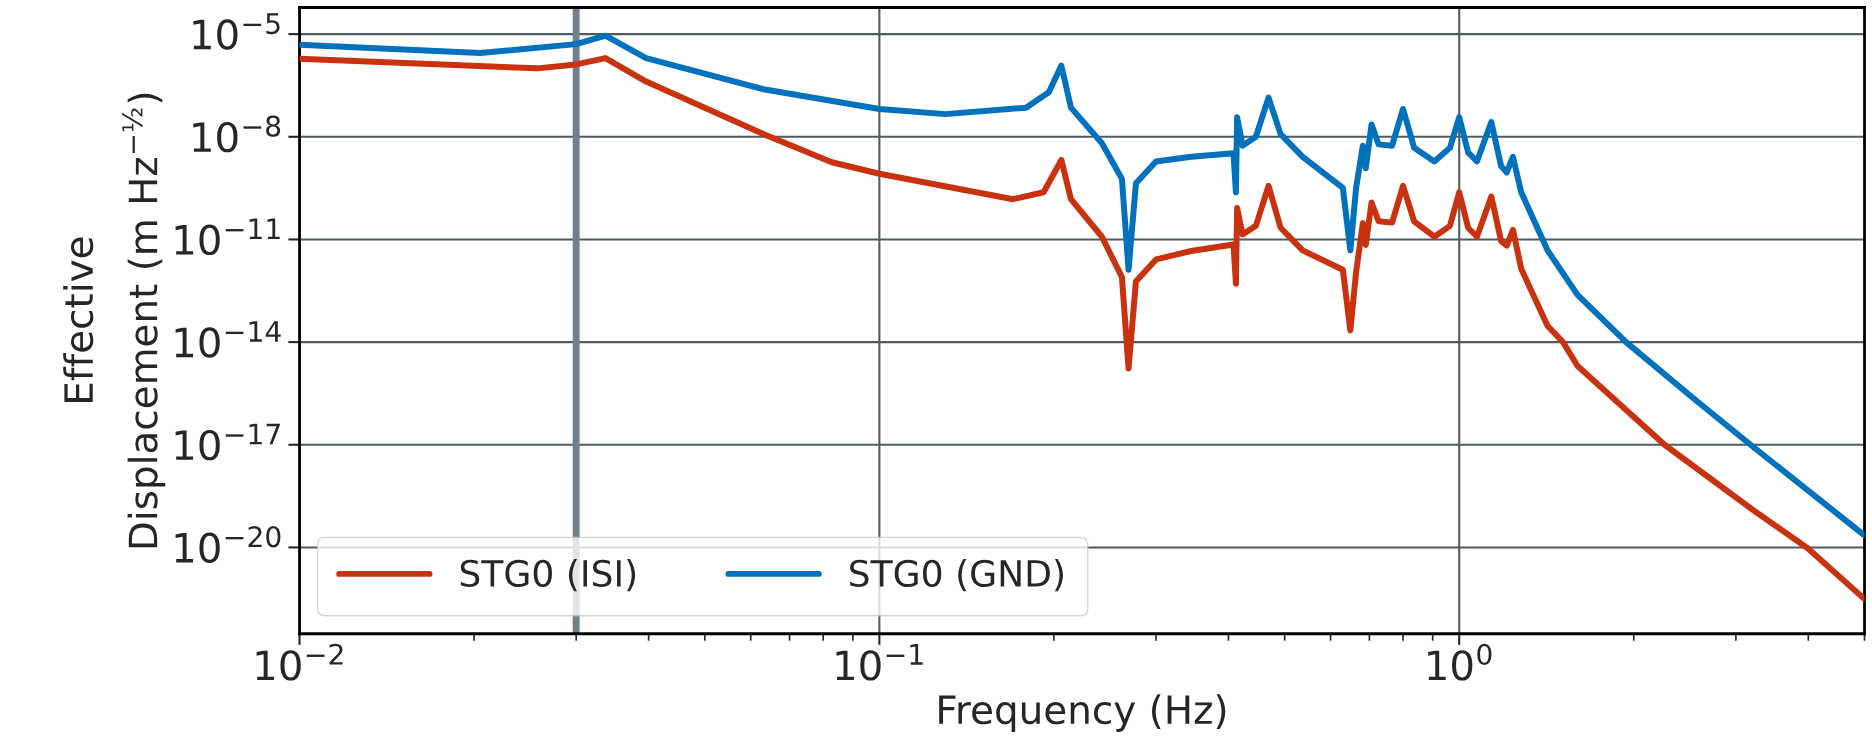 This screenshot has width=1872, height=750. I want to click on y-tick-label: 10$^{−5}$, so click(236, 31).